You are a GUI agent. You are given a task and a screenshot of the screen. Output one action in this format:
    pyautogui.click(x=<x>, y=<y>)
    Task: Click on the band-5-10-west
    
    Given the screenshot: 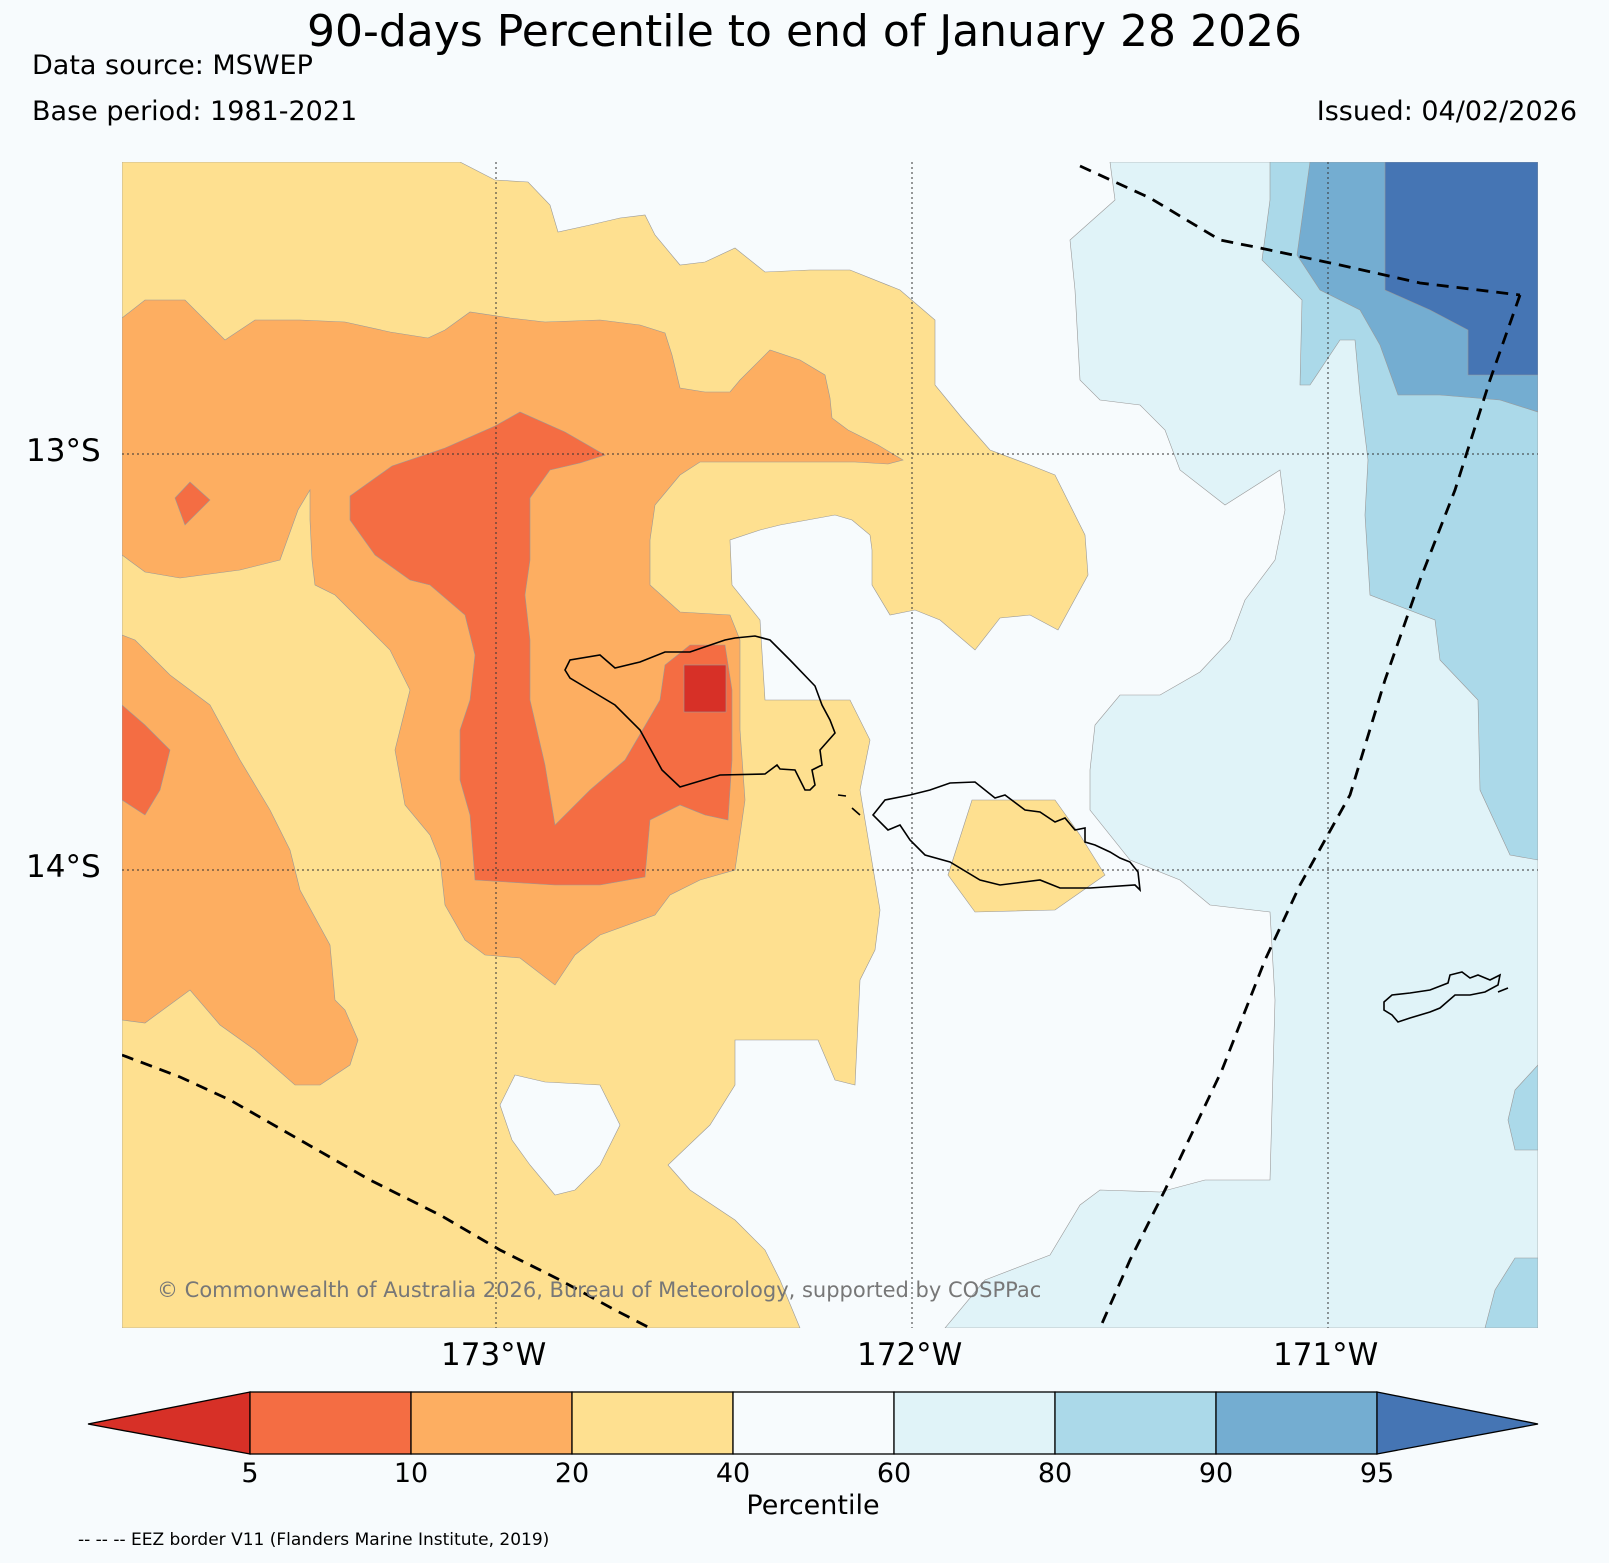 What is the action you would take?
    pyautogui.click(x=146, y=760)
    